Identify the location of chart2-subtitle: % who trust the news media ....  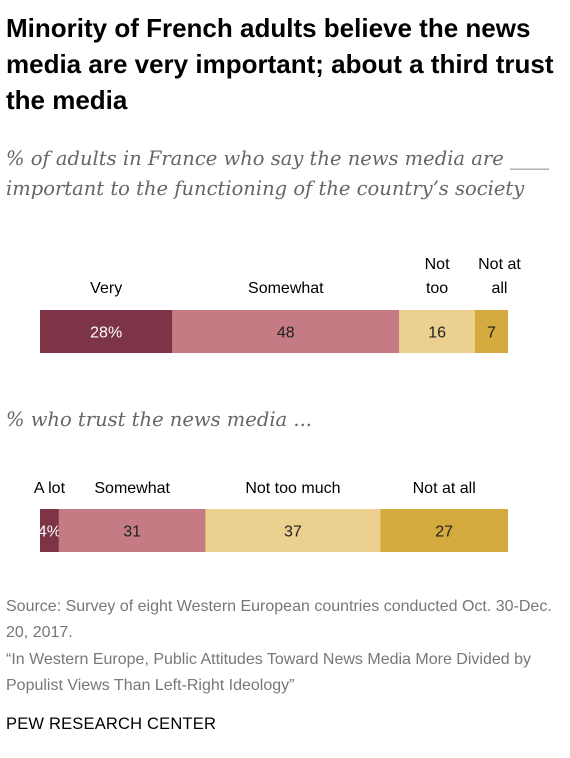
(159, 419).